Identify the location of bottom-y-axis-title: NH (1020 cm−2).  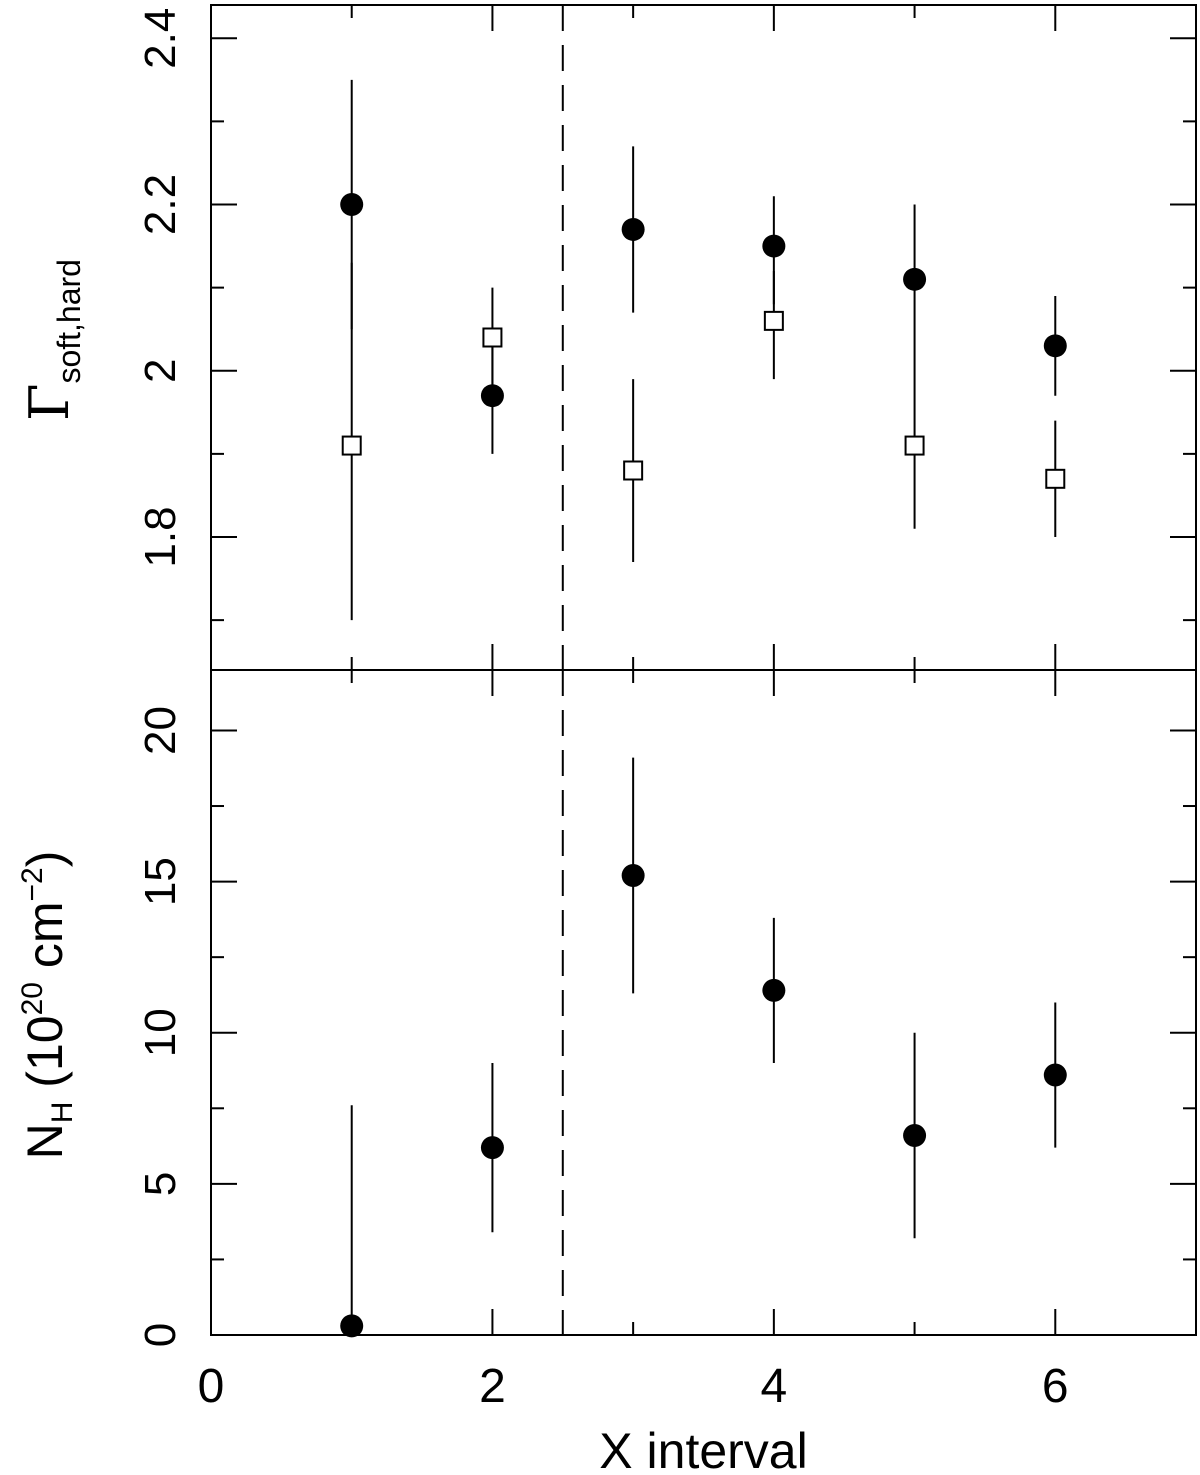
(47, 1005).